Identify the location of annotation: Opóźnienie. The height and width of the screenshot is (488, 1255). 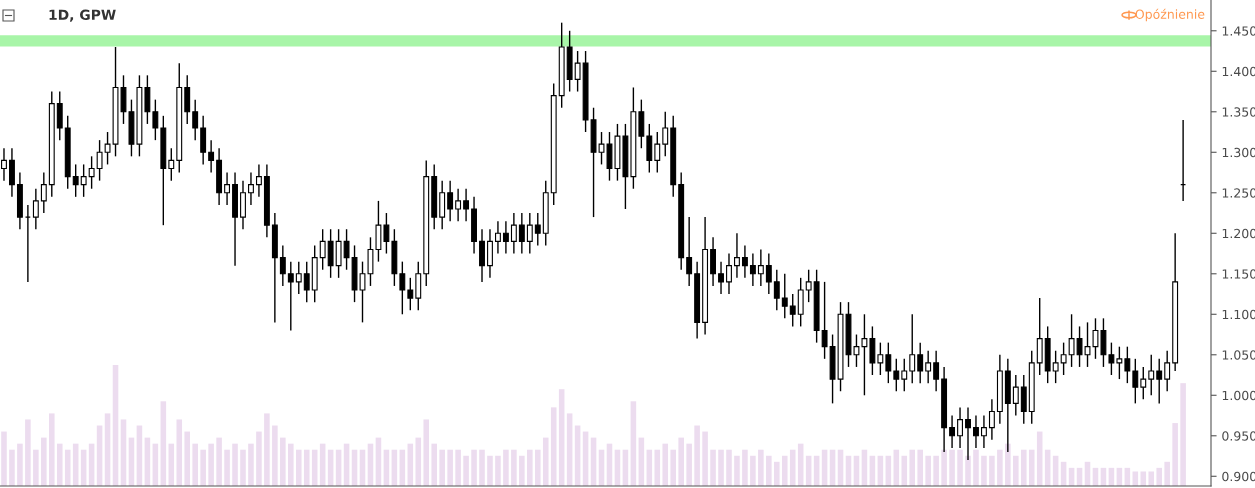
(1170, 15).